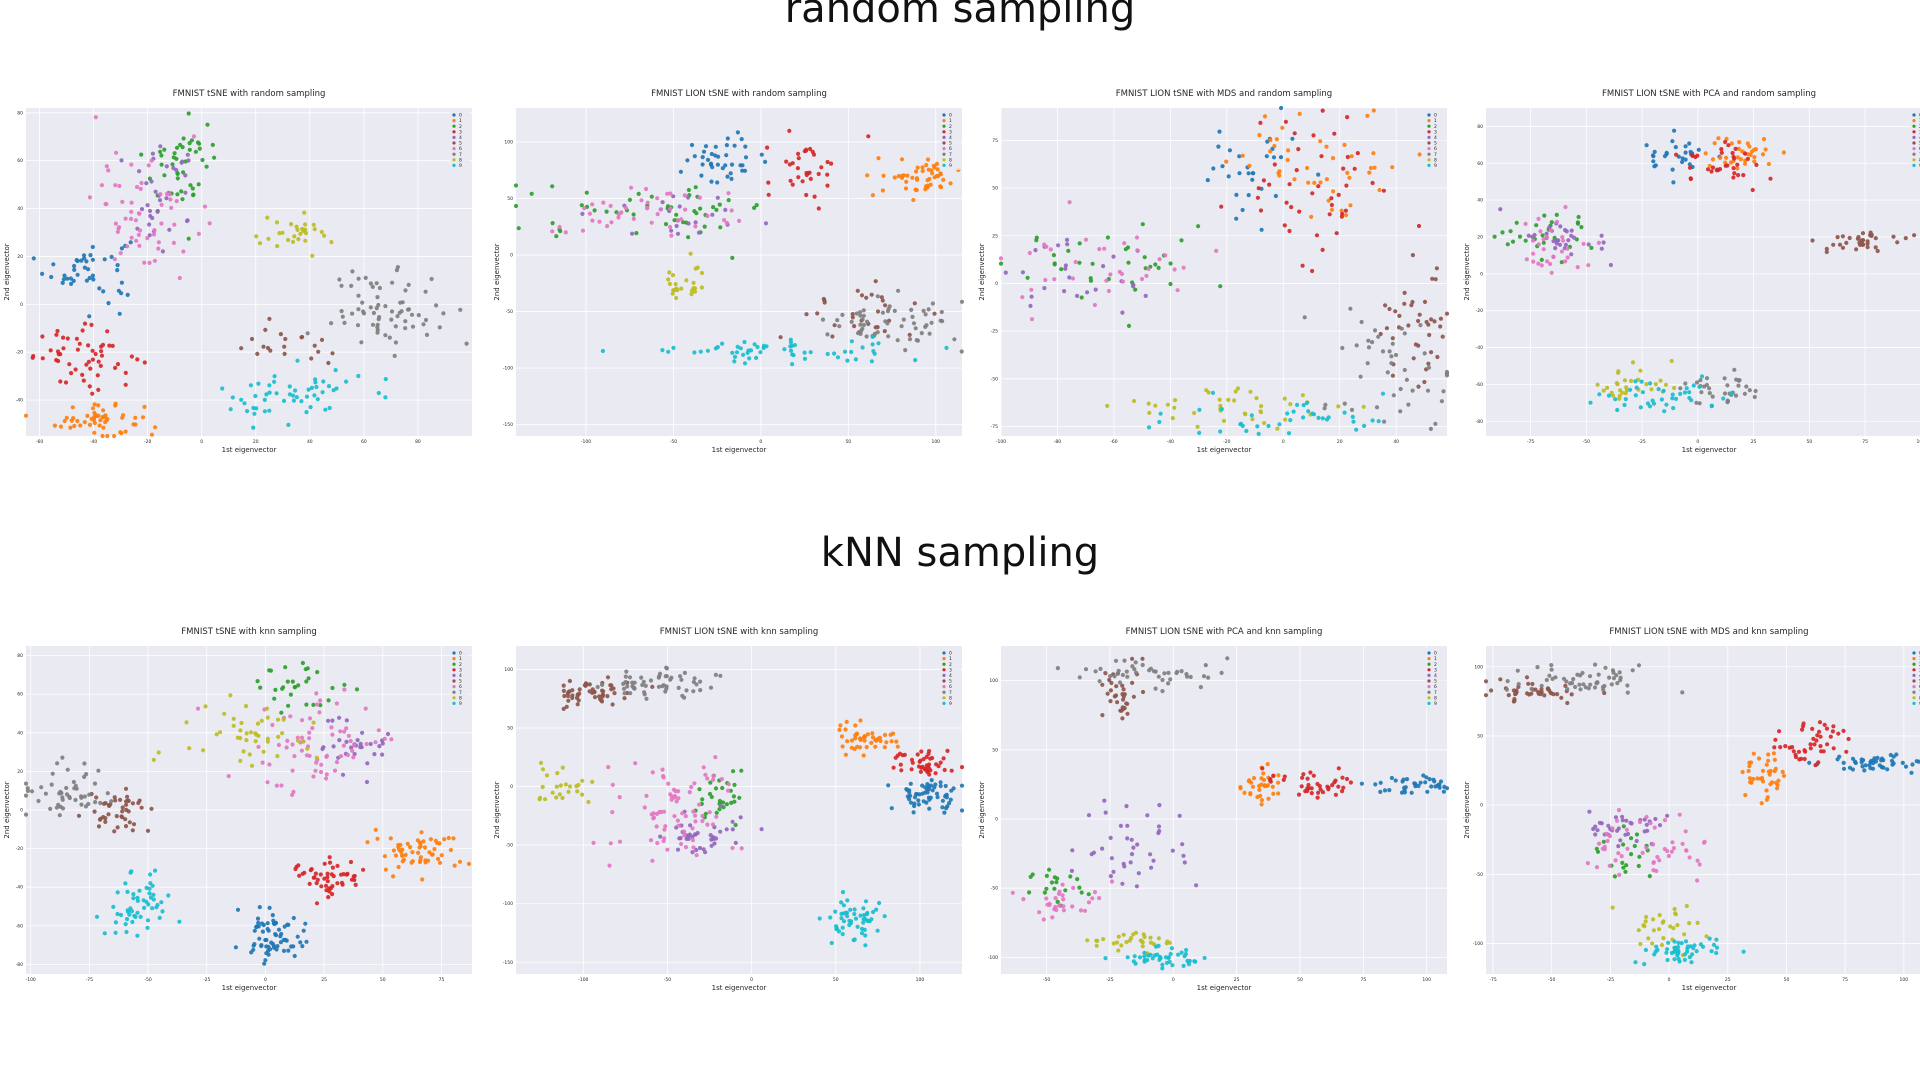 The height and width of the screenshot is (1080, 1920). Describe the element at coordinates (19, 353) in the screenshot. I see `y-tick-label: -20` at that location.